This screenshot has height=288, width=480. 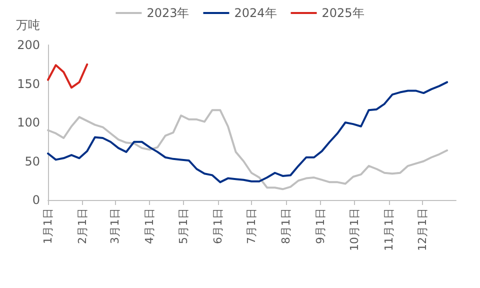 What do you see at coordinates (422, 229) in the screenshot?
I see `x-tick-label: 12月1日` at bounding box center [422, 229].